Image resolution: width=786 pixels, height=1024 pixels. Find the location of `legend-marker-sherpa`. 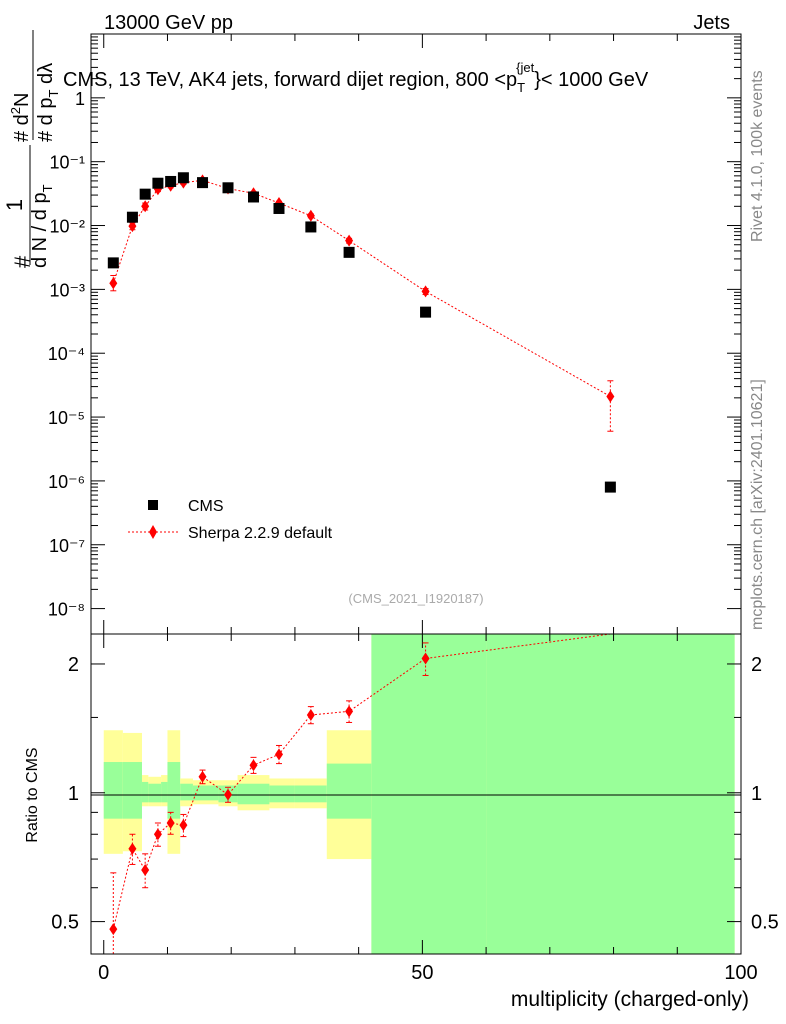

legend-marker-sherpa is located at coordinates (153, 532).